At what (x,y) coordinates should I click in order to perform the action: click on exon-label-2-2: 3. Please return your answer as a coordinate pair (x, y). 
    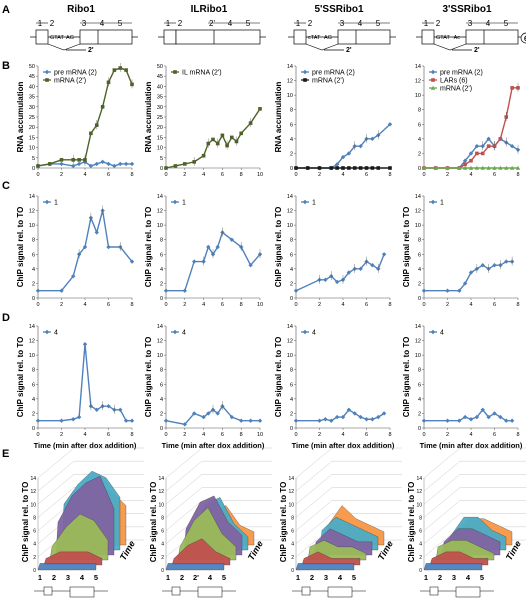
    Looking at the image, I should click on (342, 23).